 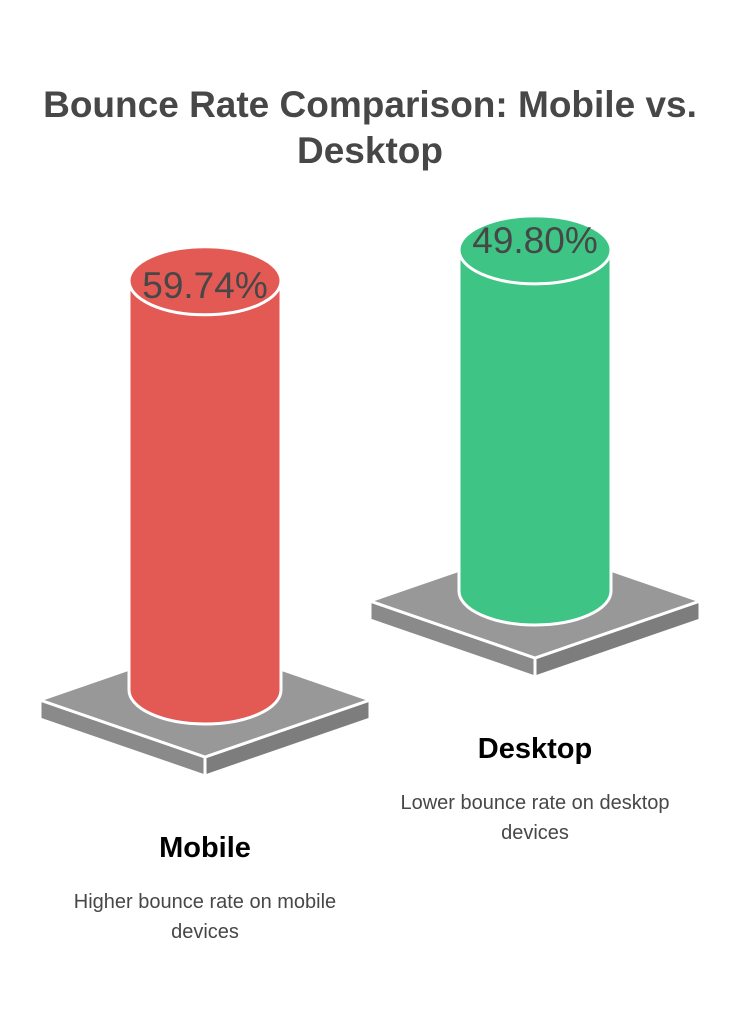 I want to click on cylinder-body-mobile, so click(x=205, y=502).